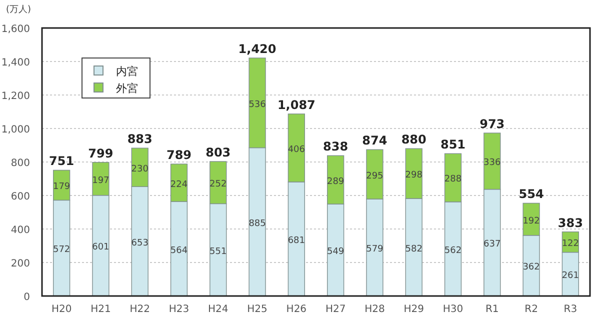  Describe the element at coordinates (61, 187) in the screenshot. I see `data-label: 179` at that location.